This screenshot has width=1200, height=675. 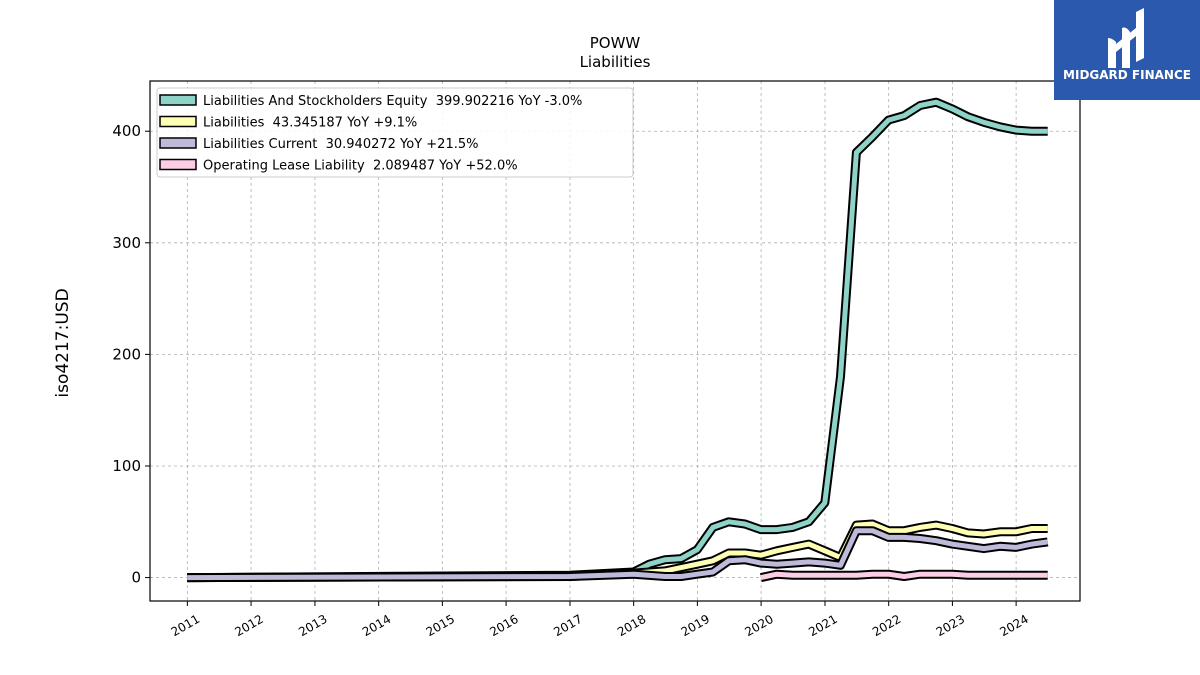 What do you see at coordinates (312, 625) in the screenshot?
I see `x-tick-label: 2013` at bounding box center [312, 625].